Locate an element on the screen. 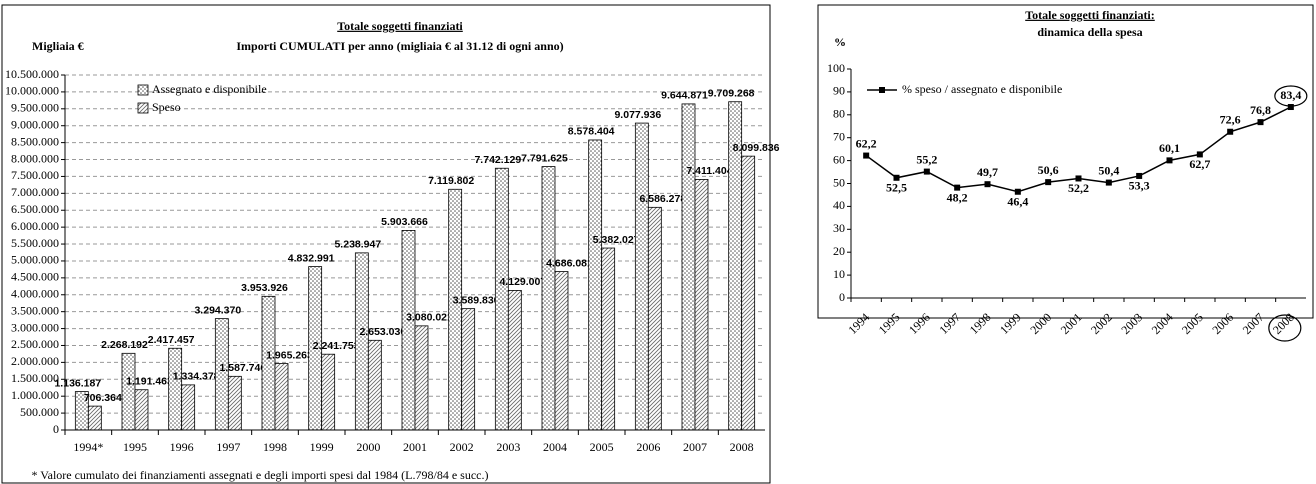 The image size is (1316, 484). value-label: 55,2 is located at coordinates (926, 159).